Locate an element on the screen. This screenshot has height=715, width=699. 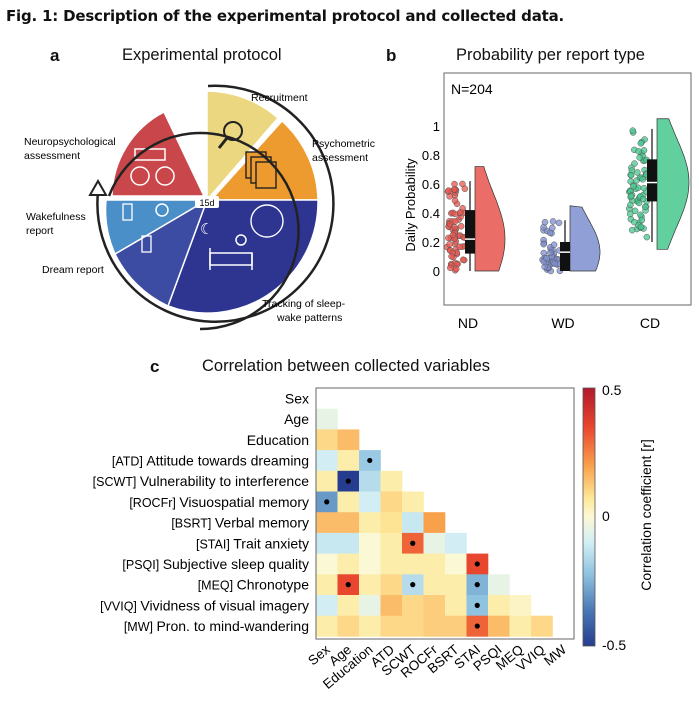
label-tracking-2: wake patterns is located at coordinates (309, 318).